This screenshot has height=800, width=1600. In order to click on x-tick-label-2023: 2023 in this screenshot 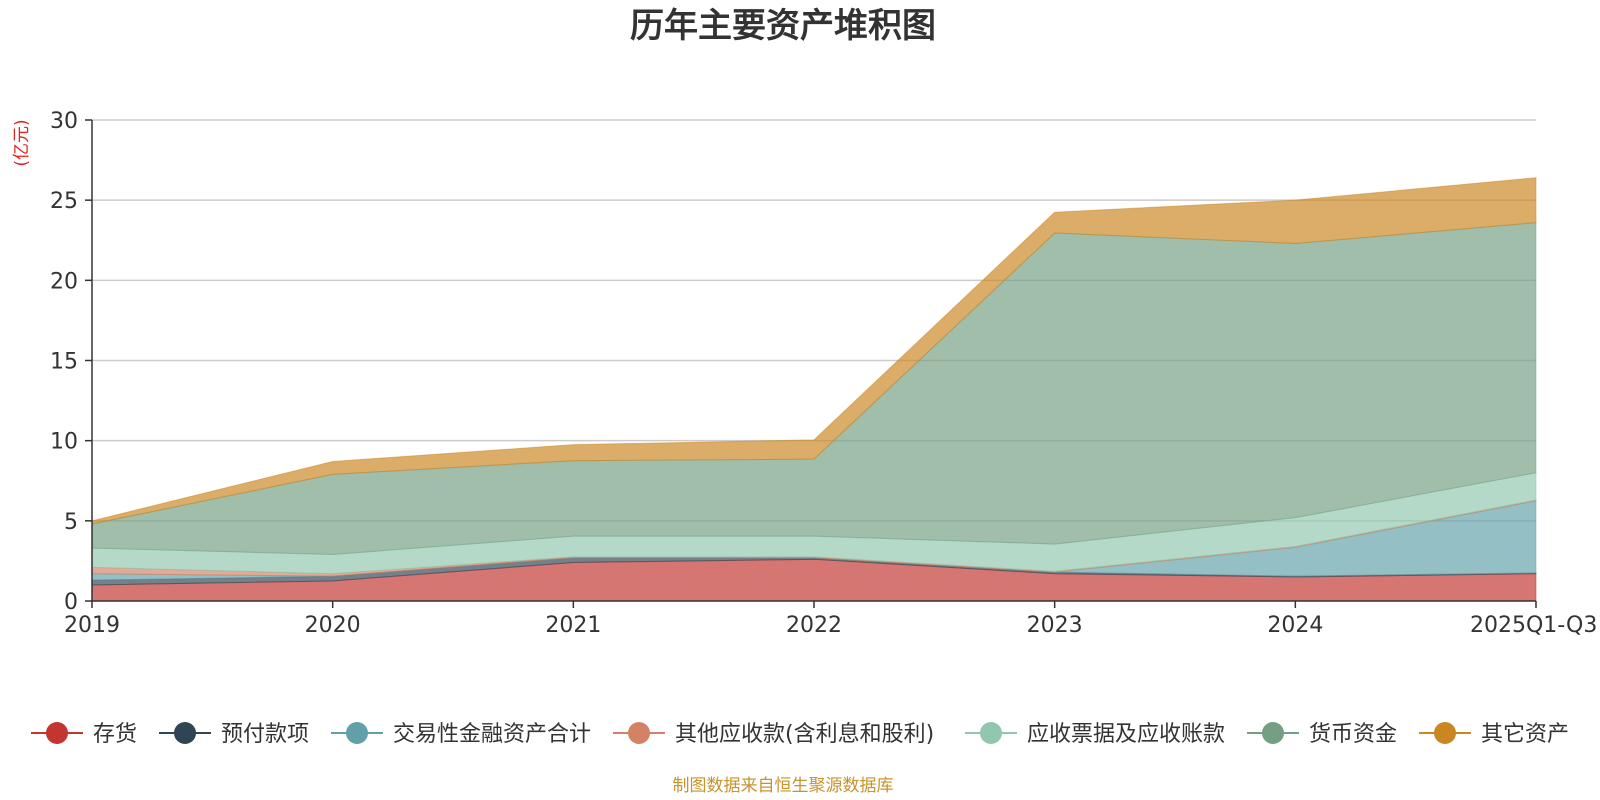, I will do `click(1055, 625)`.